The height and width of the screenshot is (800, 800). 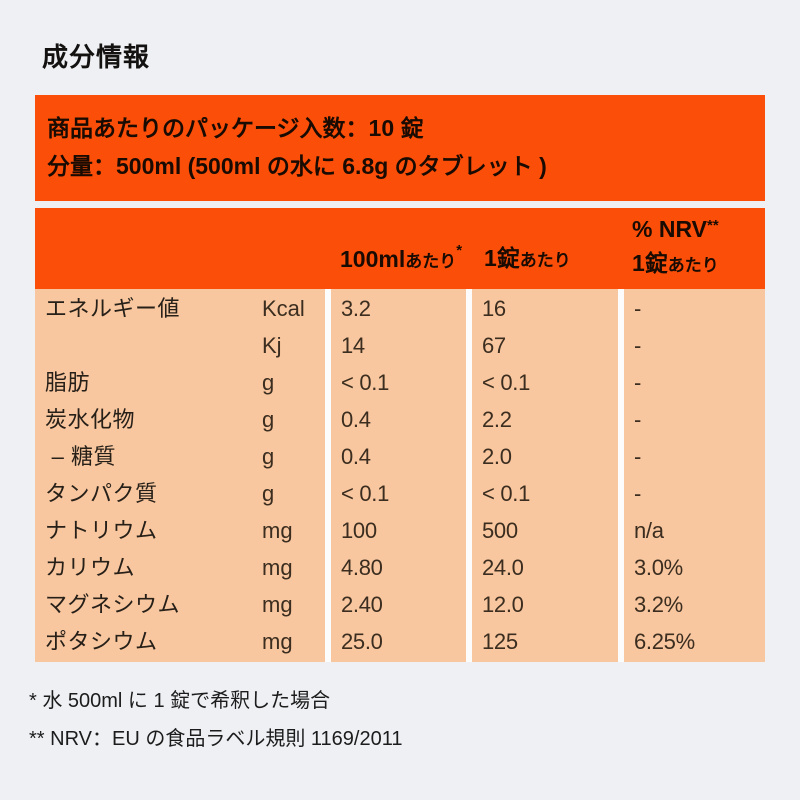 What do you see at coordinates (359, 530) in the screenshot?
I see `value-per-100ml: 100` at bounding box center [359, 530].